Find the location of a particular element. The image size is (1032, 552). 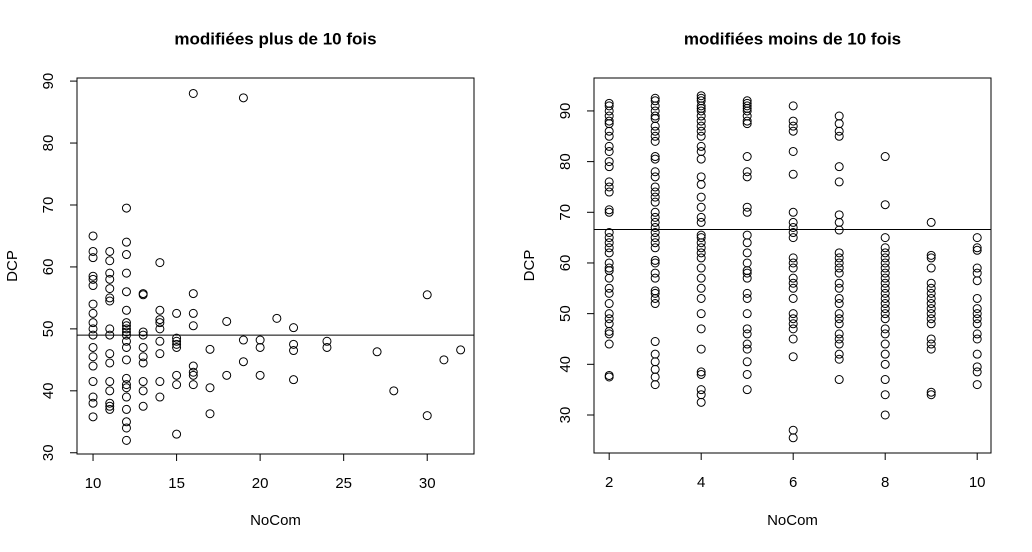

y-tick-label: 90 is located at coordinates (48, 81).